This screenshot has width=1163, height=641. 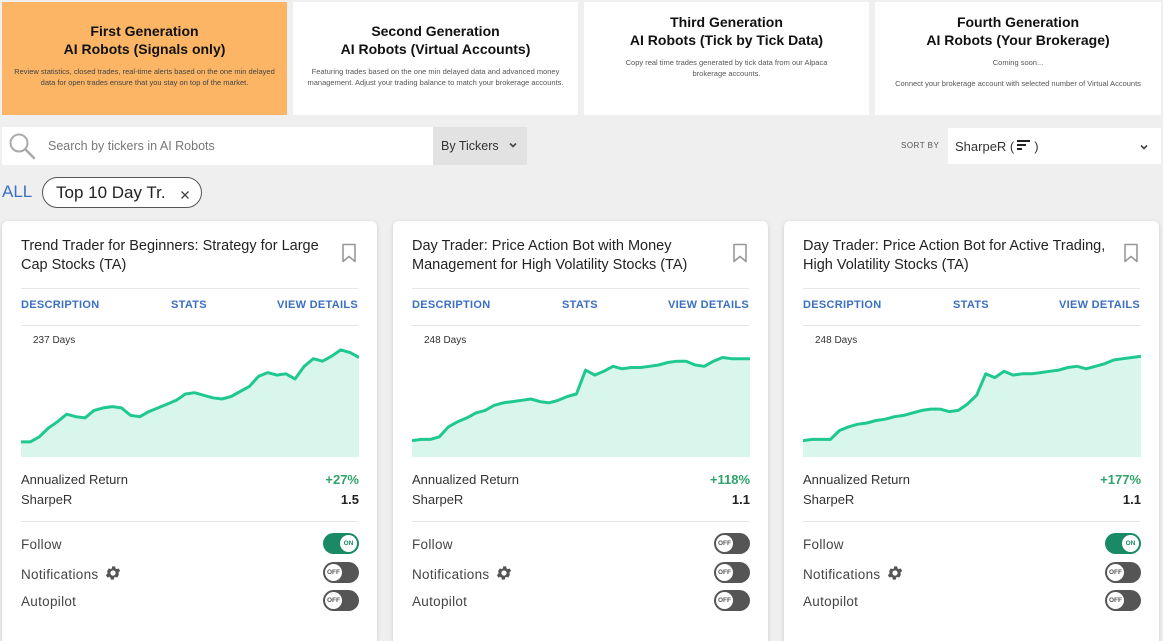 I want to click on search-mode-select: By Tickers, so click(x=480, y=146).